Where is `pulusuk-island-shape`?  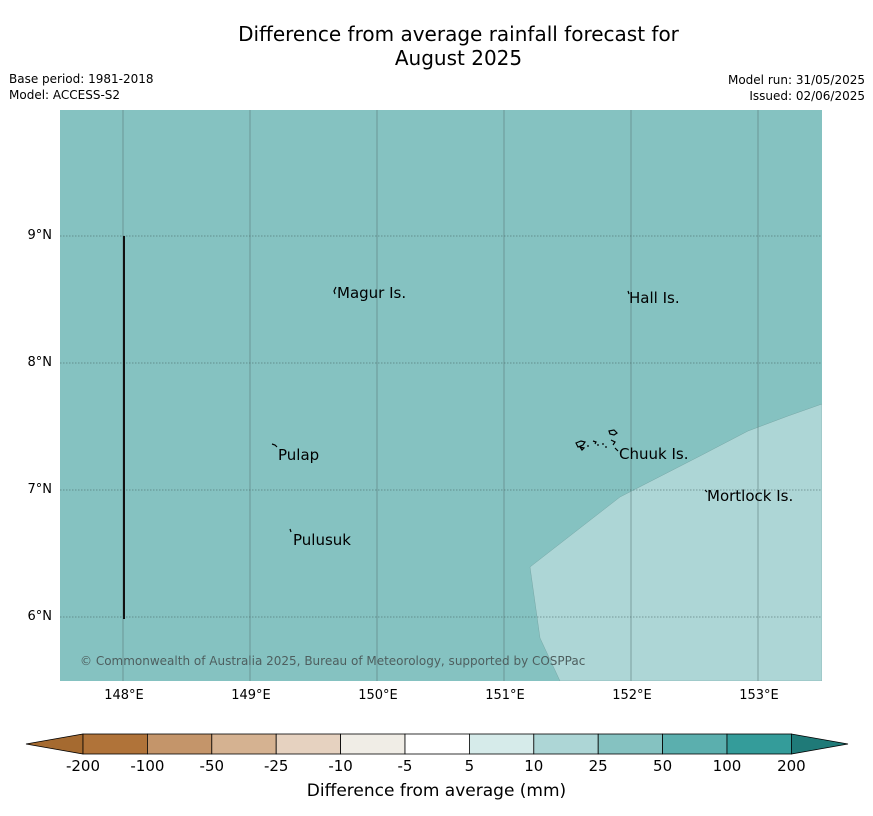 pulusuk-island-shape is located at coordinates (290, 530).